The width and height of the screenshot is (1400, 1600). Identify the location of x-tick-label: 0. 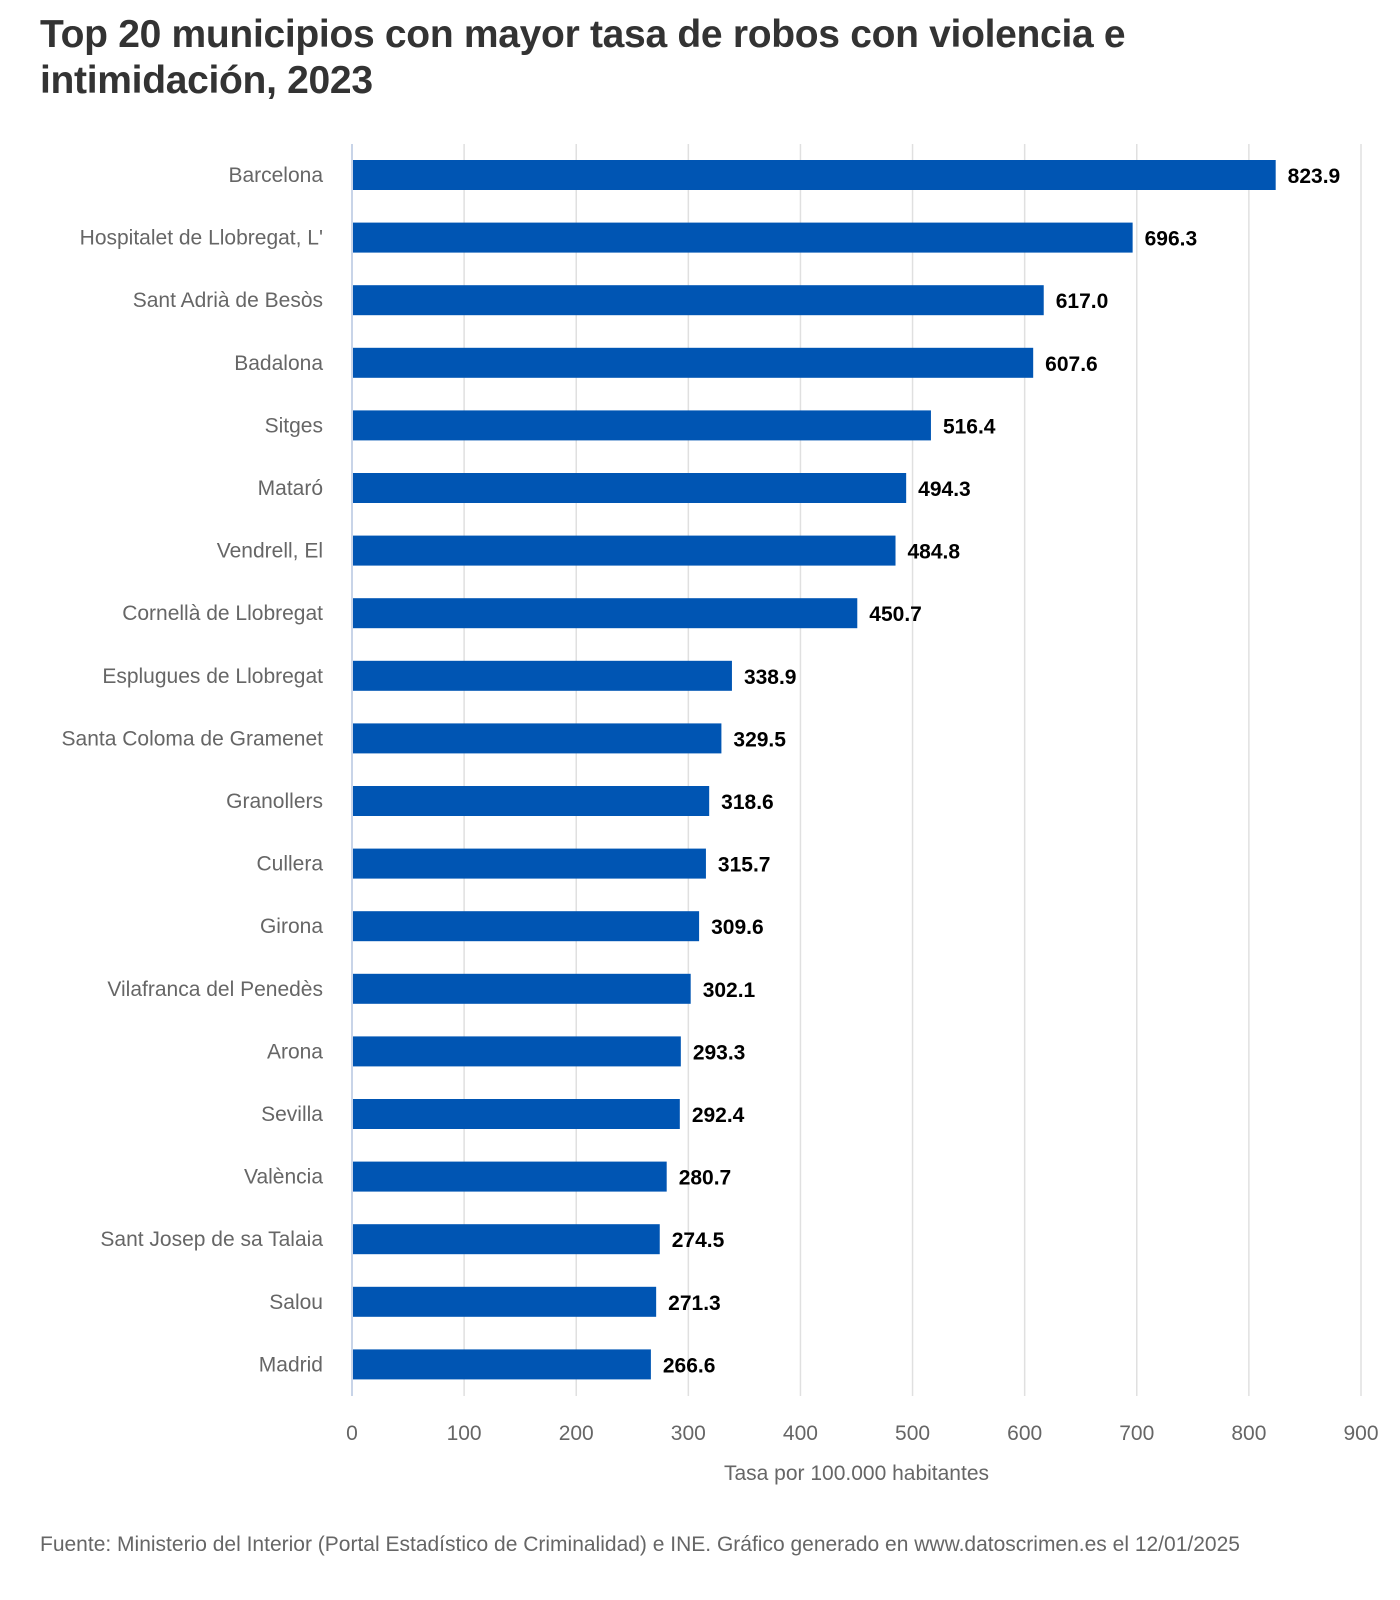
(352, 1433).